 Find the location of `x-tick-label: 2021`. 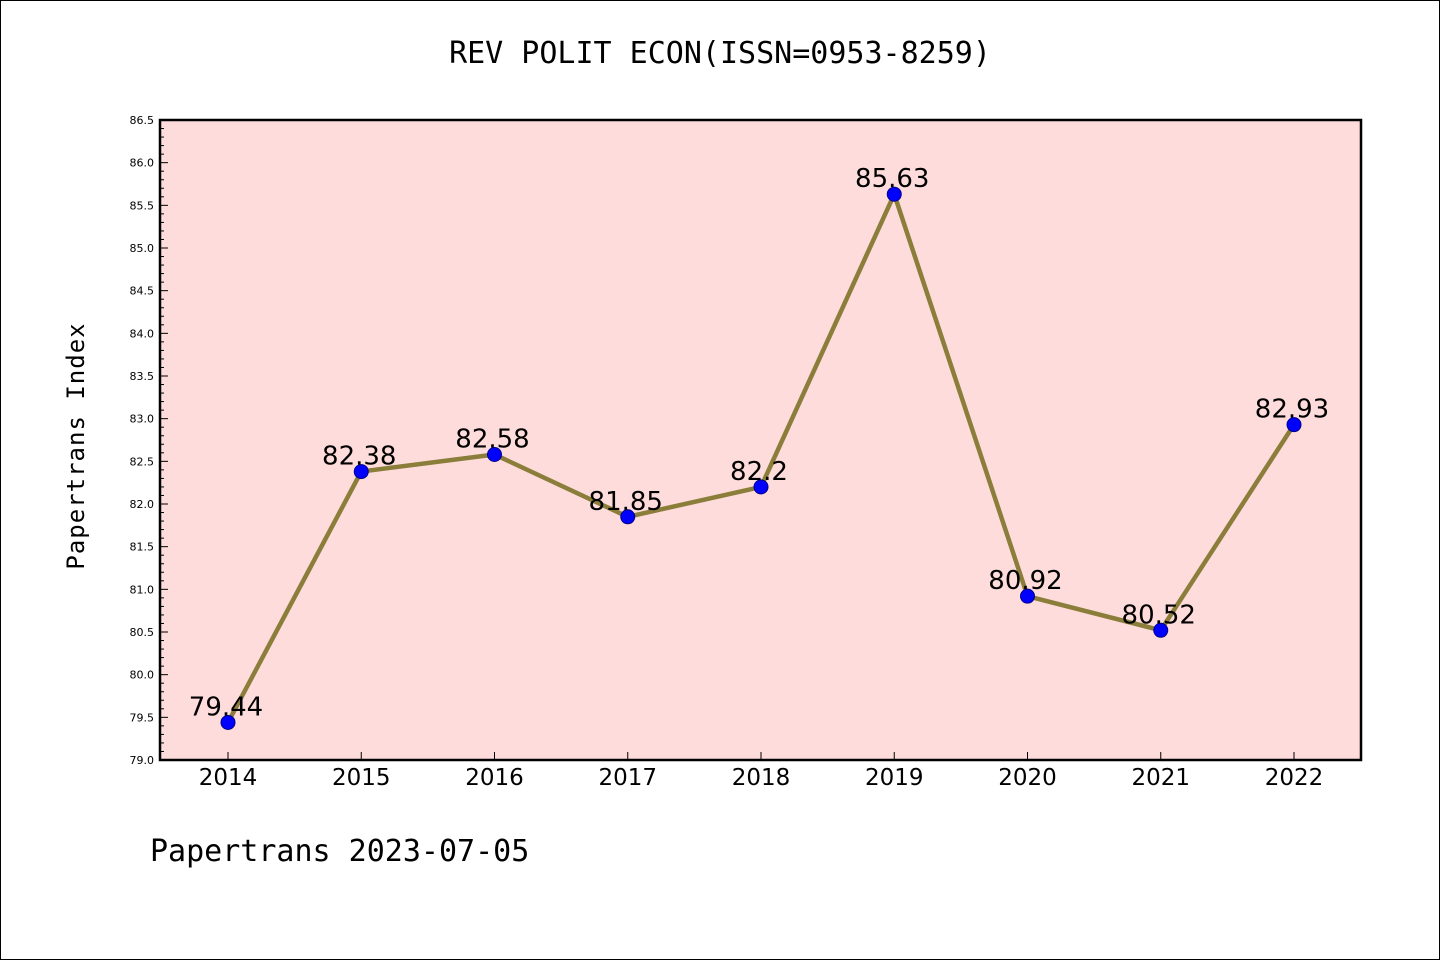

x-tick-label: 2021 is located at coordinates (1160, 778).